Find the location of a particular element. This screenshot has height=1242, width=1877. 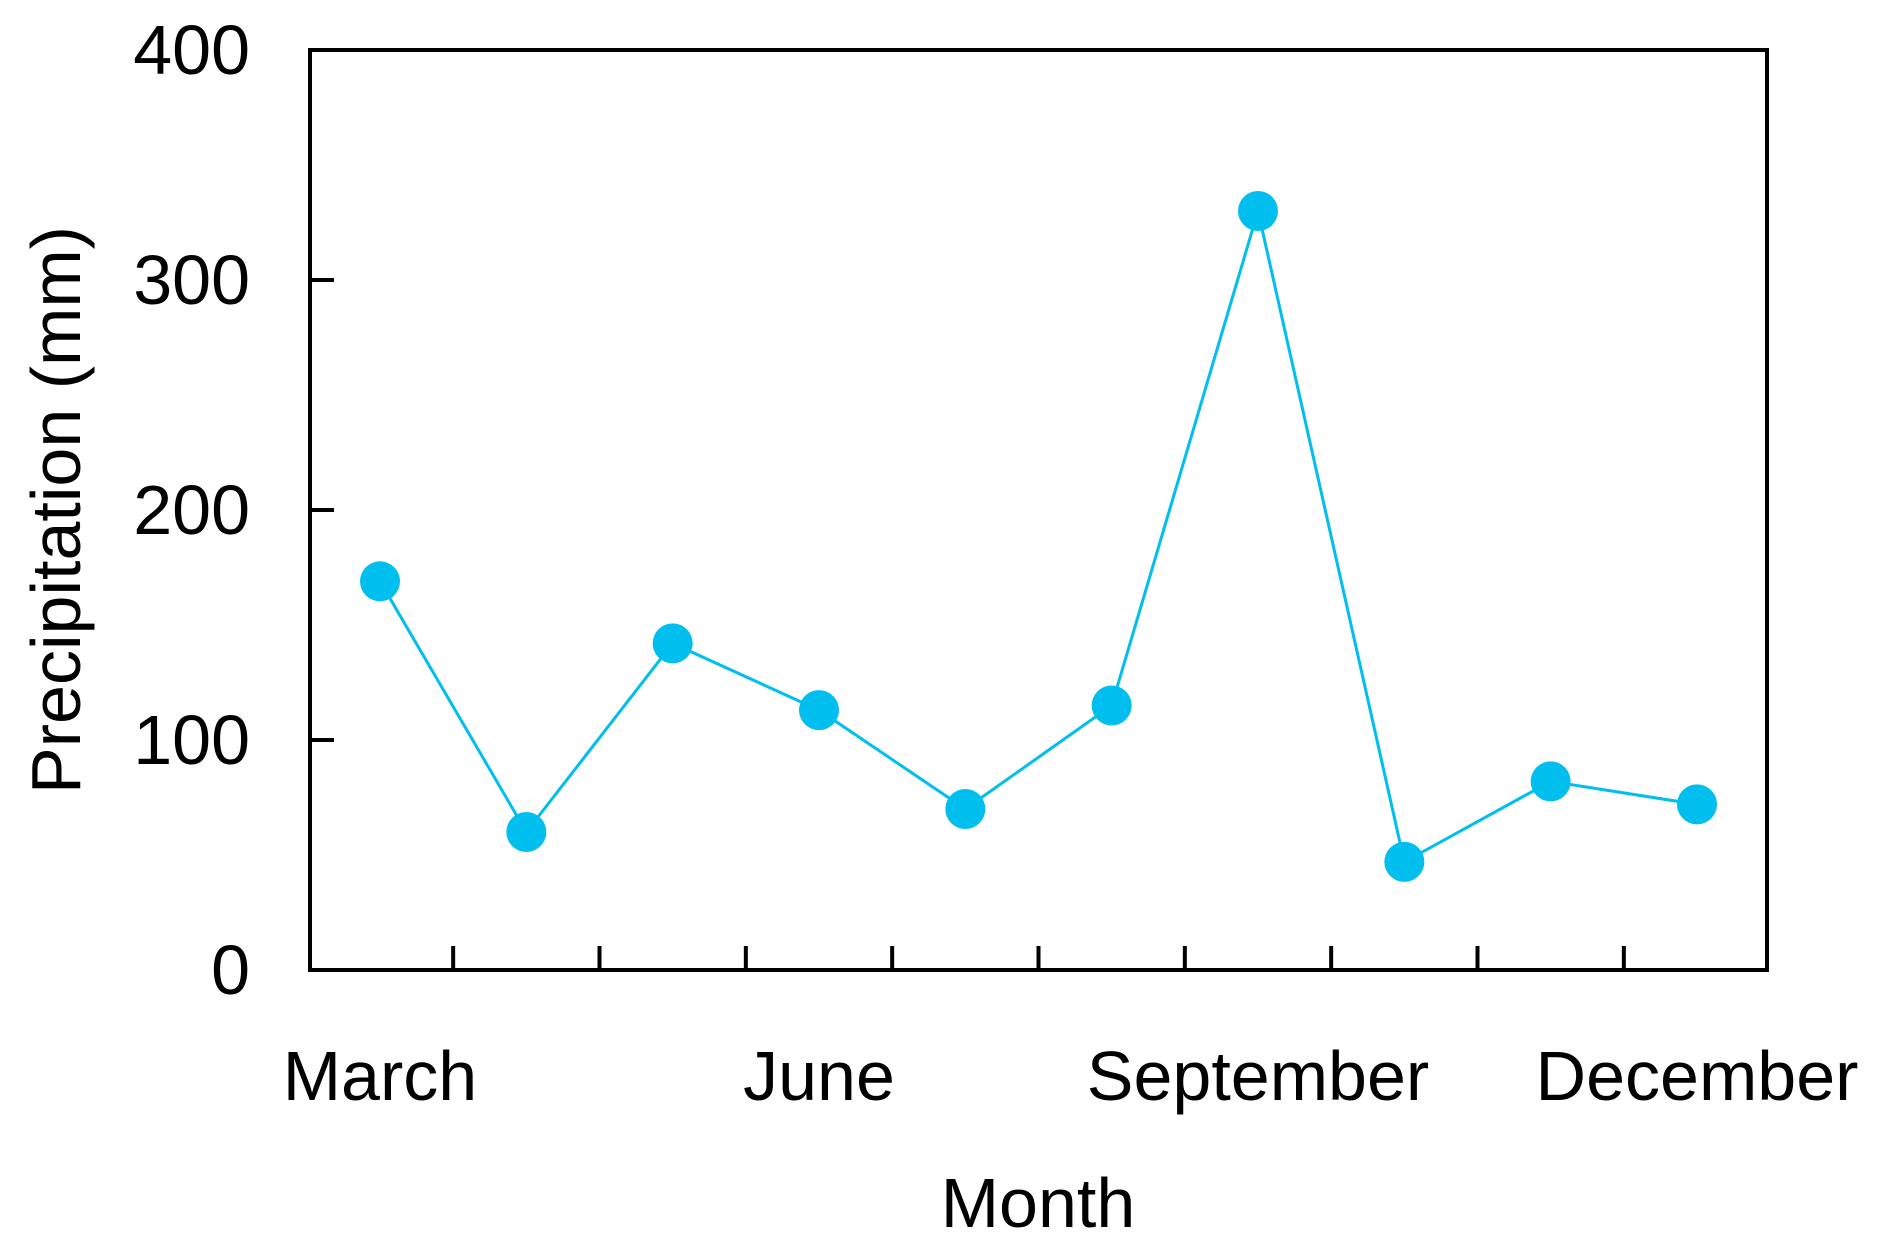

y-axis-title: Precipitation (mm) is located at coordinates (56, 510).